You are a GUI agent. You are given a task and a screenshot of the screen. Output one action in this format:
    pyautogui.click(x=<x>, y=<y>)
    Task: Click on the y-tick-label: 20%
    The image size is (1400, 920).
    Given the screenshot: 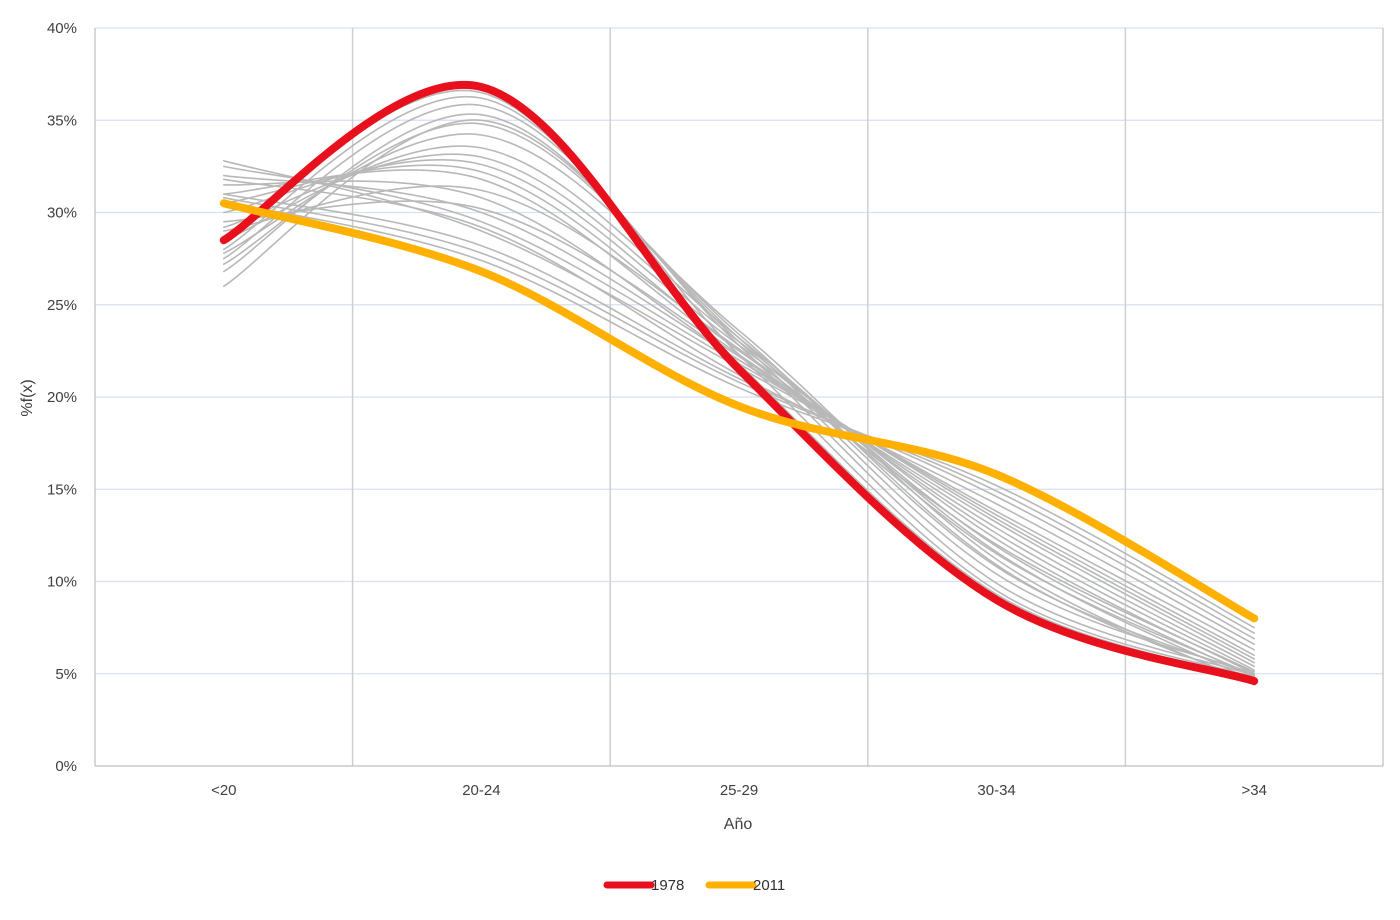 What is the action you would take?
    pyautogui.click(x=62, y=397)
    